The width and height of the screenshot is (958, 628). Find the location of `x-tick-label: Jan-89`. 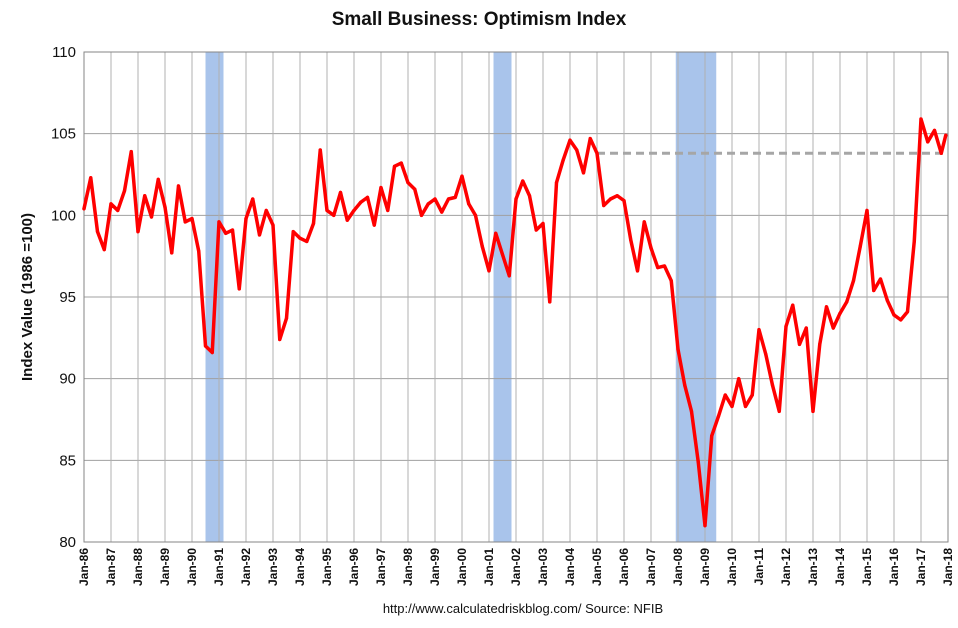

x-tick-label: Jan-89 is located at coordinates (165, 567).